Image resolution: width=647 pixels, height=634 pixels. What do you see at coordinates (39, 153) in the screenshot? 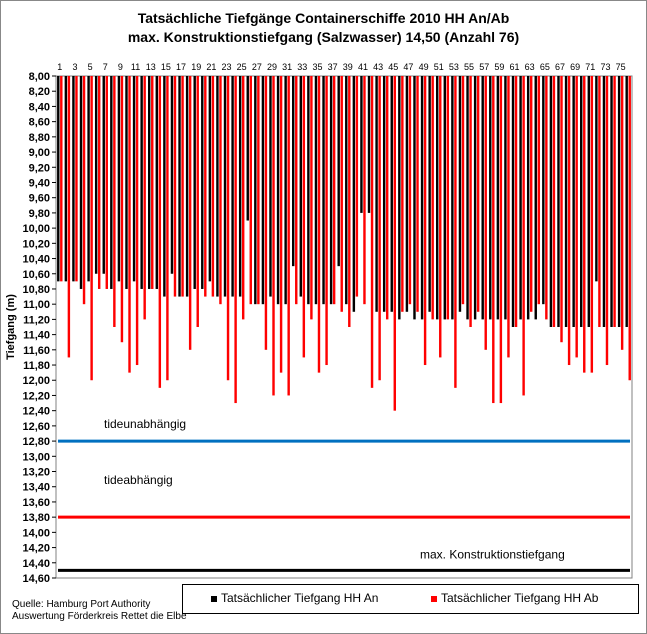
I see `y-tick-label: 9,00` at bounding box center [39, 153].